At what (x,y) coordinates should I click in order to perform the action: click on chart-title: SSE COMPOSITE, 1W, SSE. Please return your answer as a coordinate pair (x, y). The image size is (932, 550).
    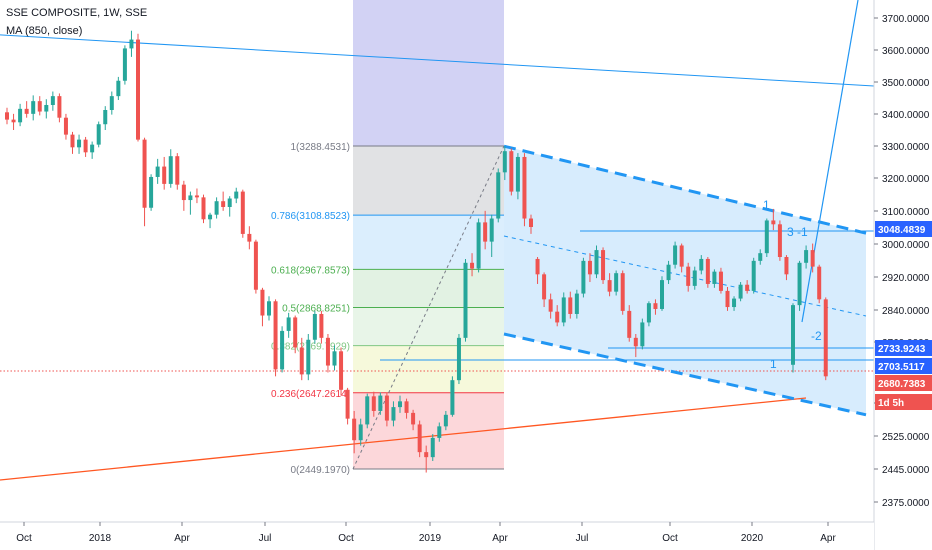
    Looking at the image, I should click on (77, 13).